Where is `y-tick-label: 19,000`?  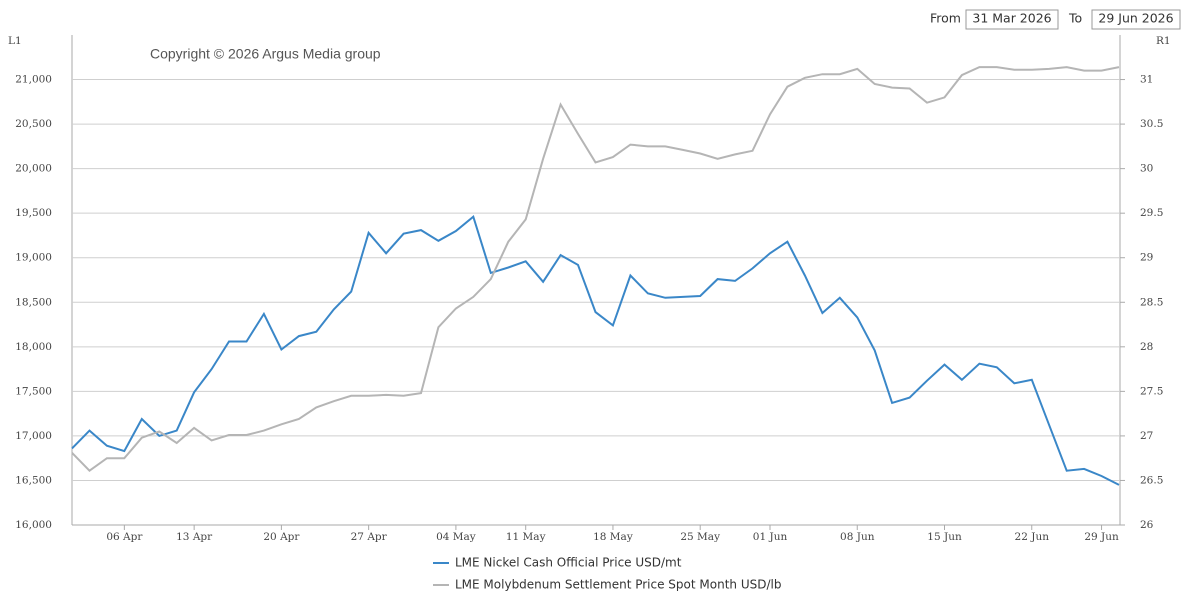
y-tick-label: 19,000 is located at coordinates (33, 258).